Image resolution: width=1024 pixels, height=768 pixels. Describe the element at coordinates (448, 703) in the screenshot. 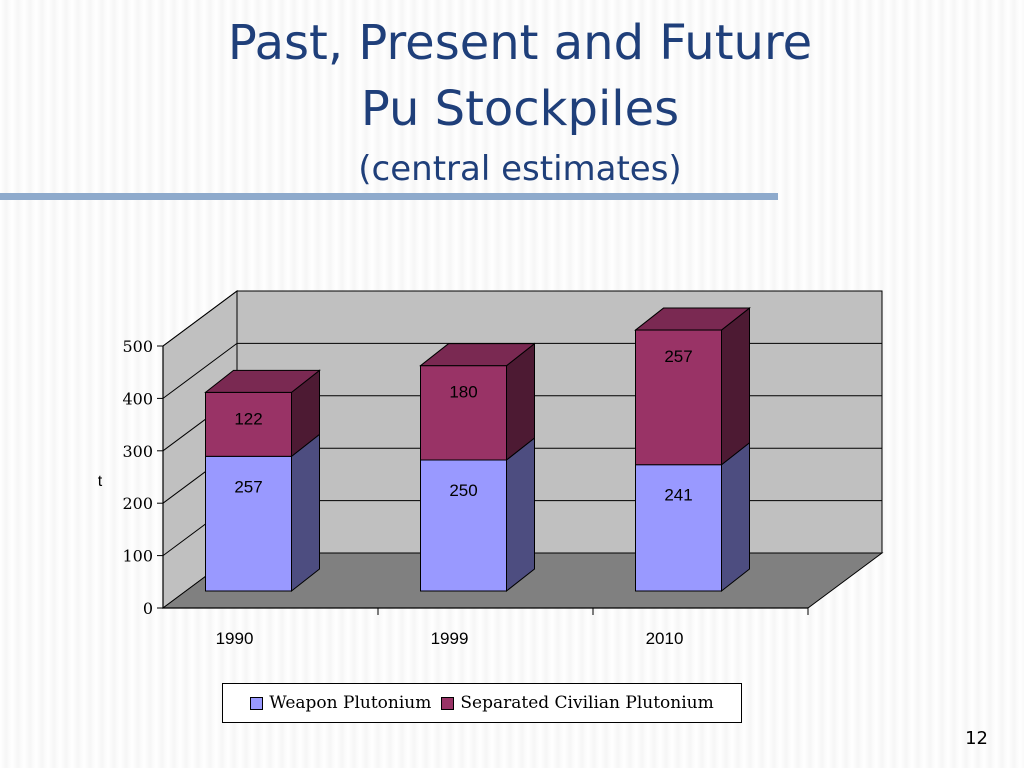

I see `legend-swatch-civilian` at that location.